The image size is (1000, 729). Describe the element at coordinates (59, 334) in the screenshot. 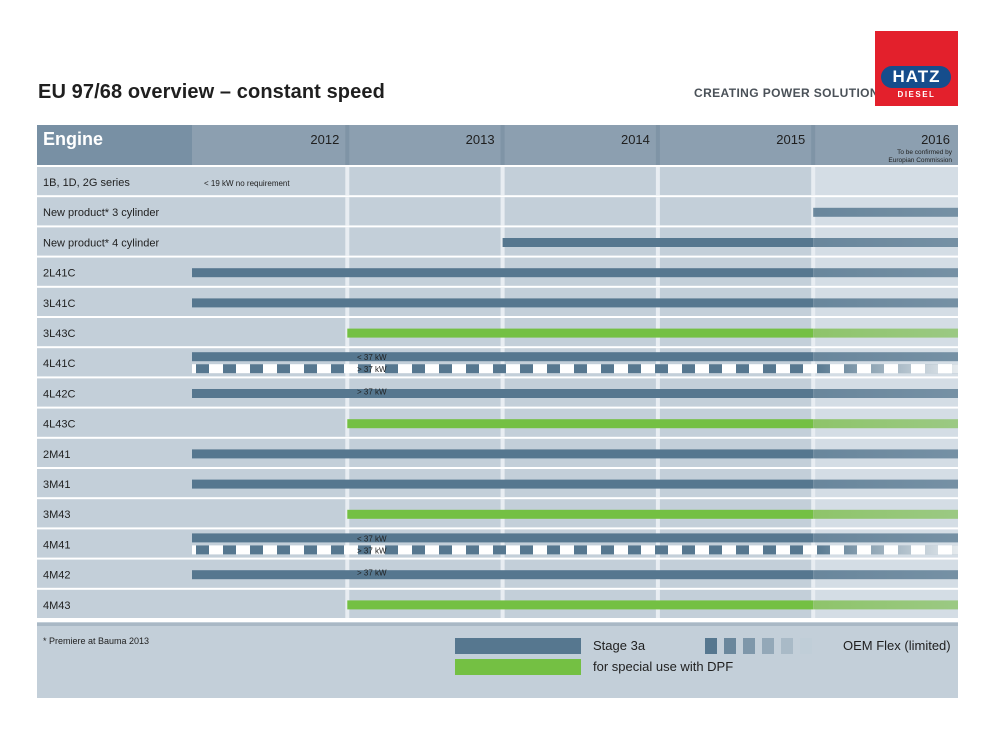

I see `engine-label: 3L43C` at that location.